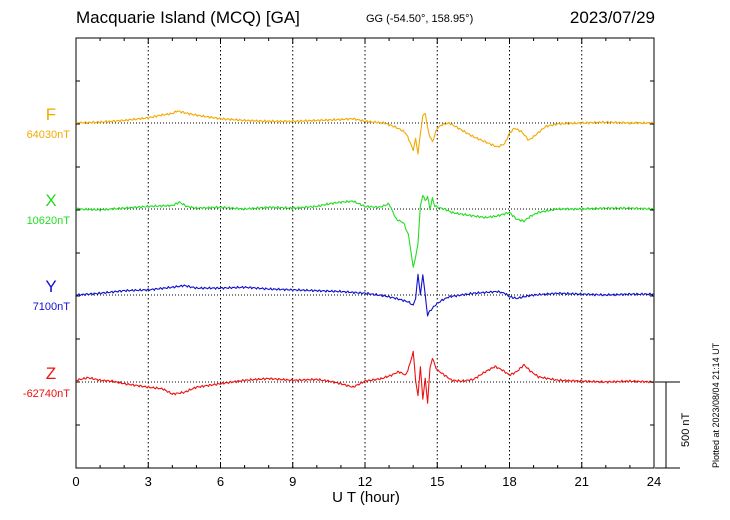 The height and width of the screenshot is (520, 730). Describe the element at coordinates (51, 114) in the screenshot. I see `series-name-f: F` at that location.